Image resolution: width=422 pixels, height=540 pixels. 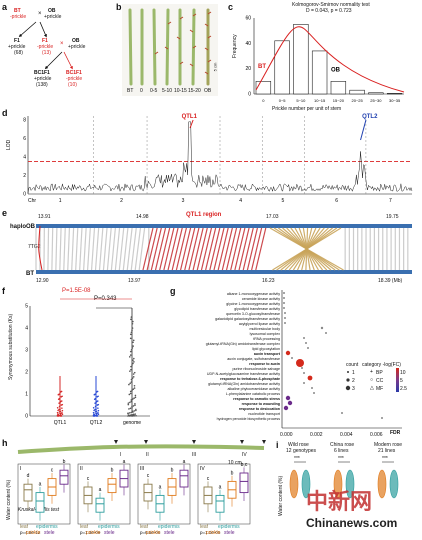 I want to click on box-letter: d, so click(x=28, y=476).